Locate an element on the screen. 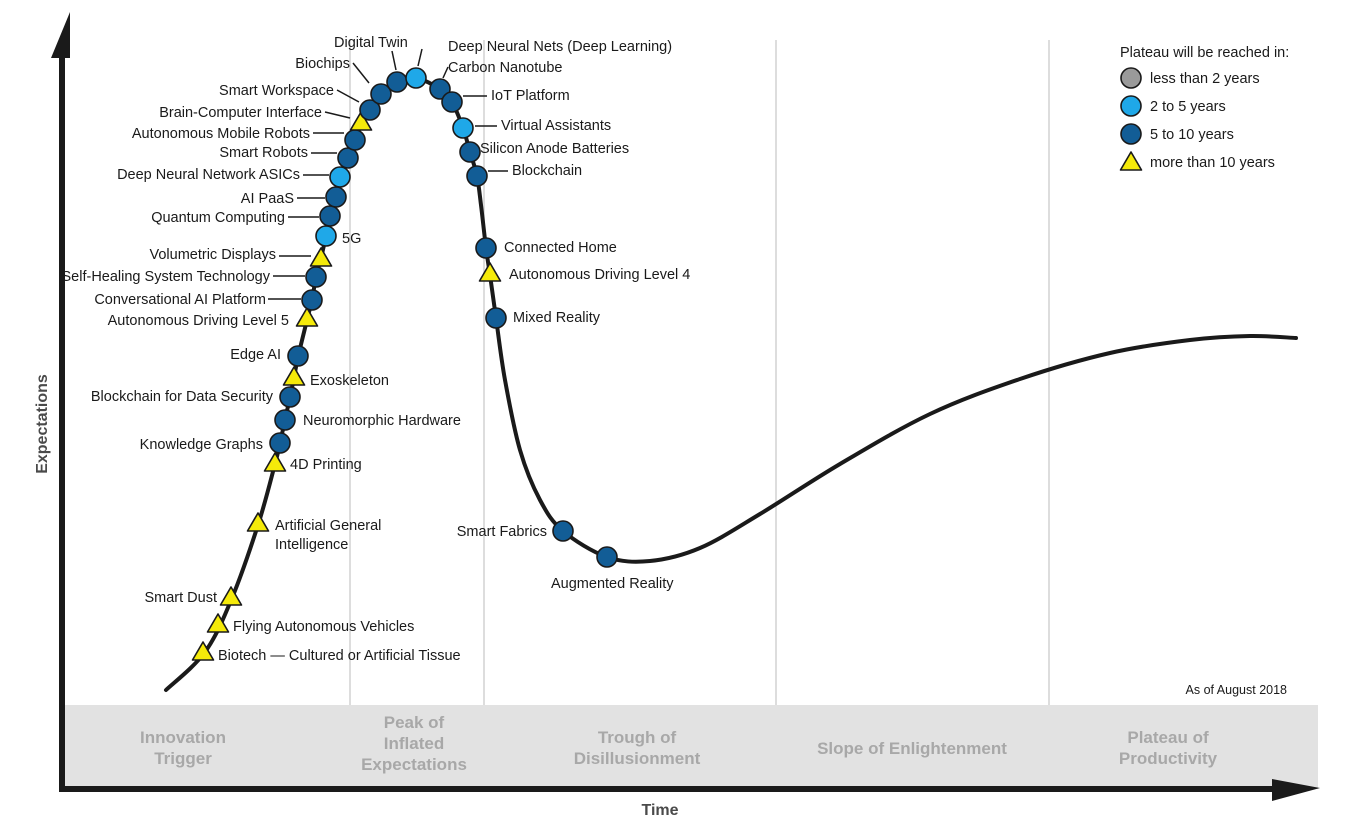  label-flying-autonomous-vehicles: Flying Autonomous Vehicles is located at coordinates (323, 627).